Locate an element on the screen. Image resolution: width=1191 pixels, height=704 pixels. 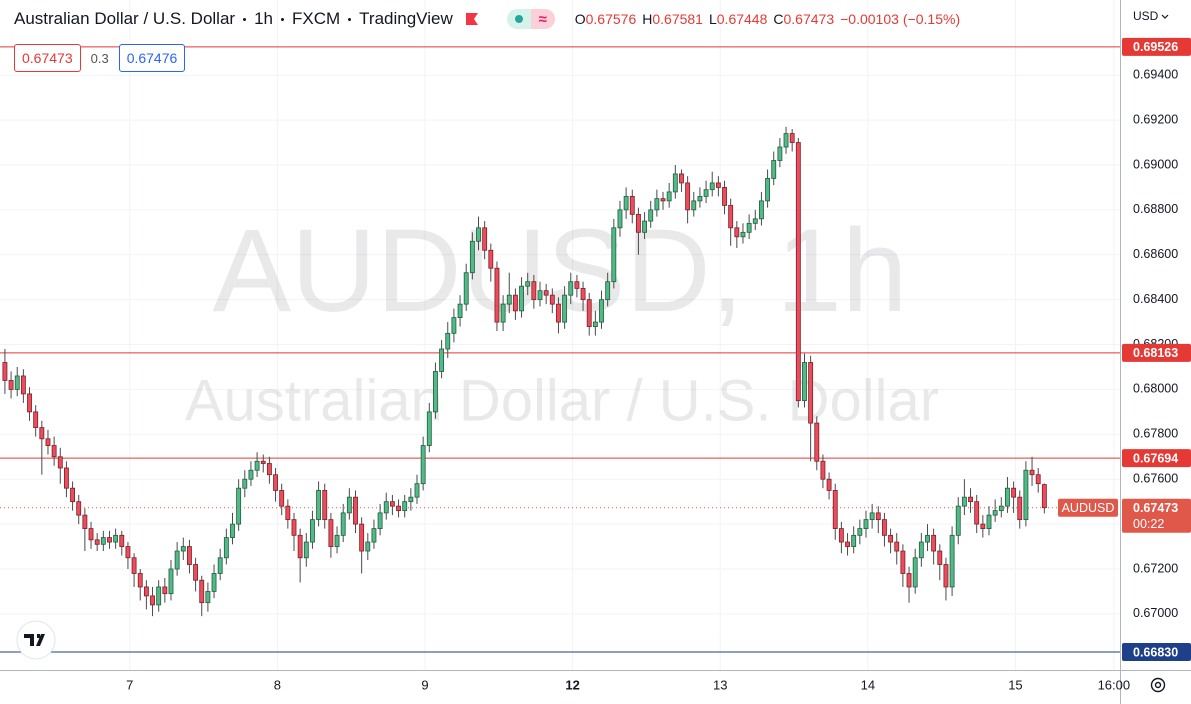
x-tick-label: 16:00 is located at coordinates (1114, 684).